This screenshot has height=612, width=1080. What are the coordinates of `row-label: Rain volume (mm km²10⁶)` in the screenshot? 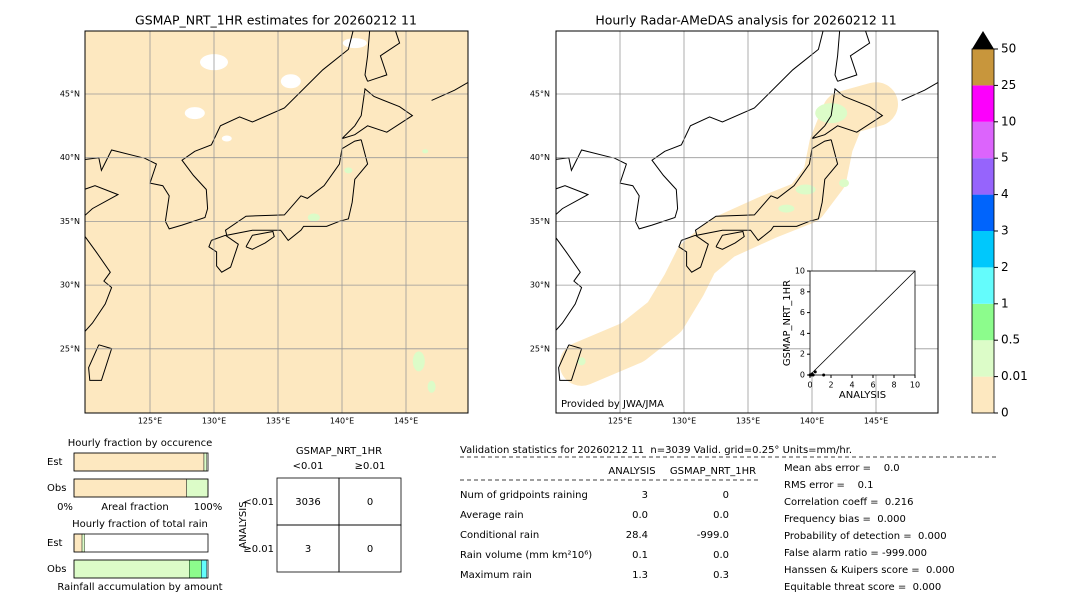 It's located at (526, 555).